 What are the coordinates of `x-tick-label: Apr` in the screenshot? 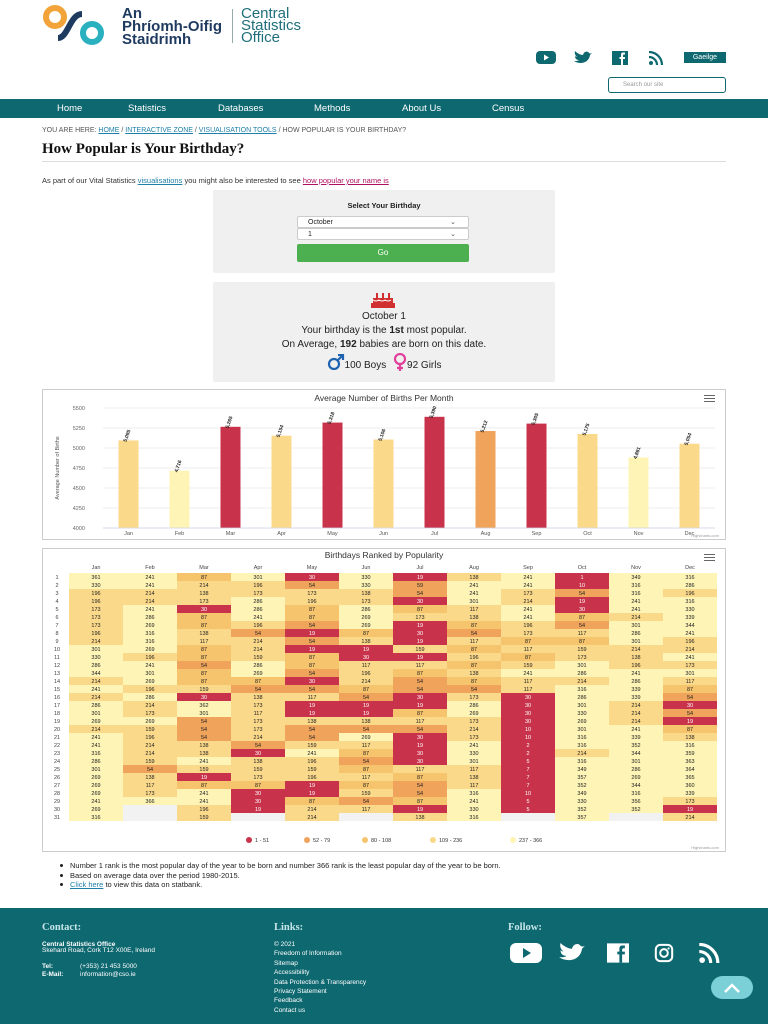 It's located at (281, 534).